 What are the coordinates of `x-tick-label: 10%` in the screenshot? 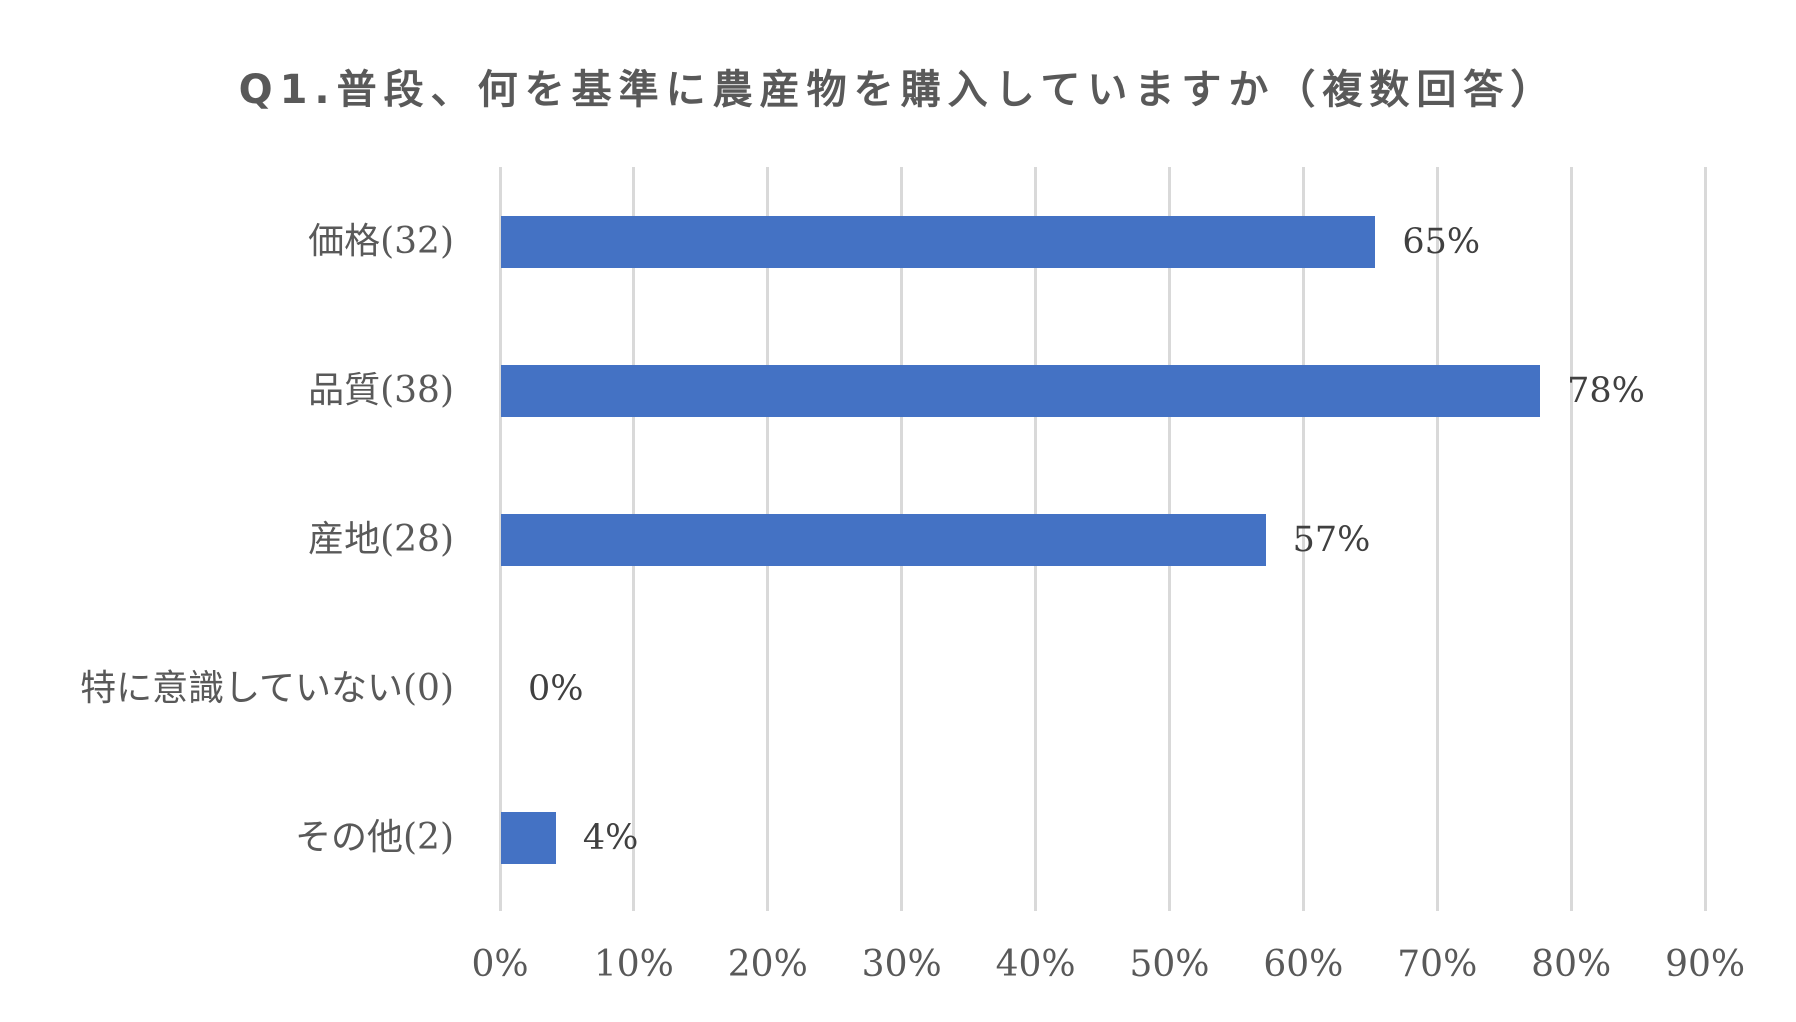 It's located at (633, 964).